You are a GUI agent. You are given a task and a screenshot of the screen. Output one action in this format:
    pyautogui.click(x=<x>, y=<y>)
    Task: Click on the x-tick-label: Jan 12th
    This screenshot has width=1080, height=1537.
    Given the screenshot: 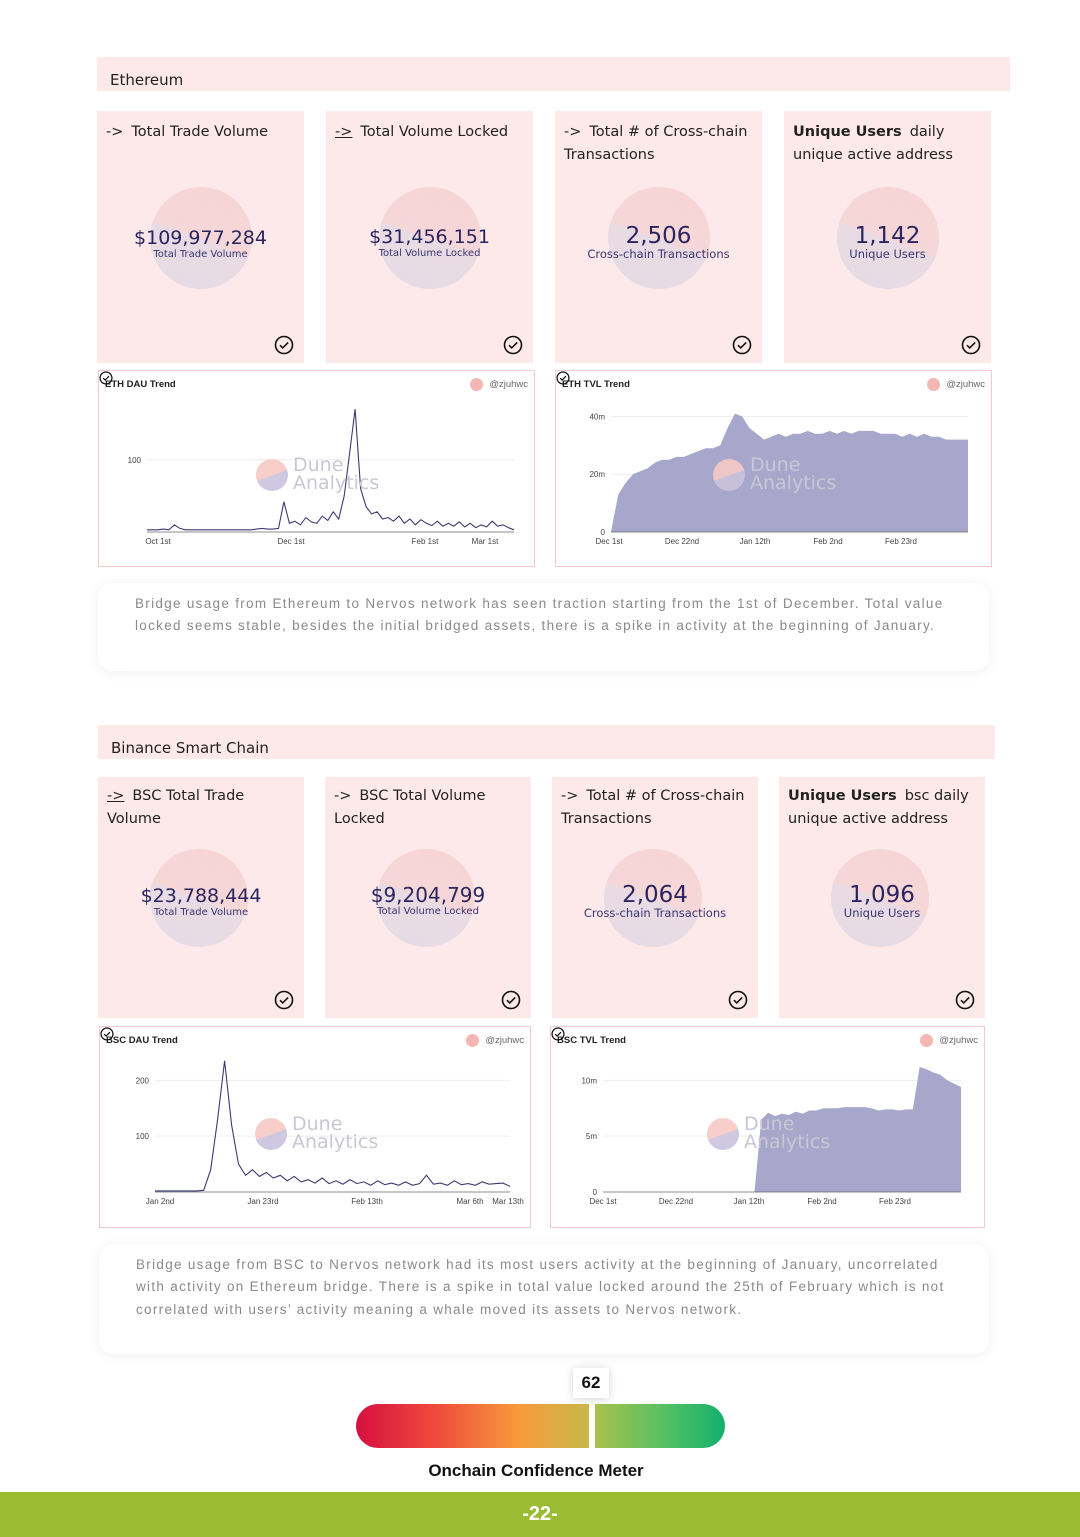 What is the action you would take?
    pyautogui.click(x=755, y=541)
    